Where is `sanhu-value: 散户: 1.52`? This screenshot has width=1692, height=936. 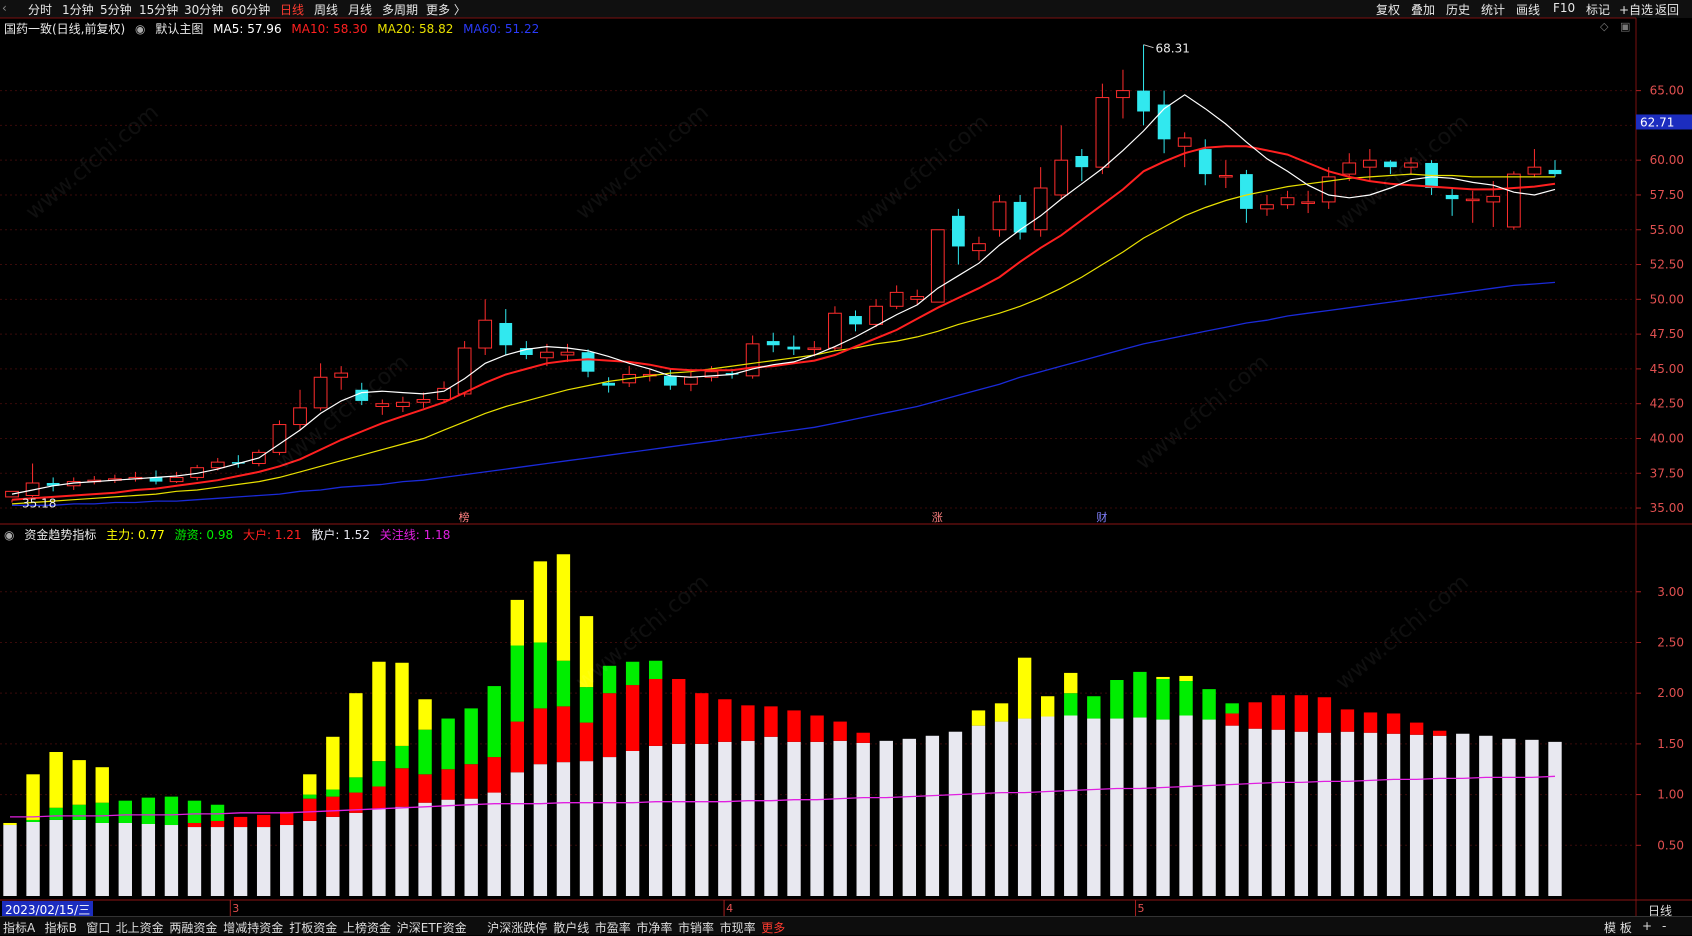
sanhu-value: 散户: 1.52 is located at coordinates (340, 535).